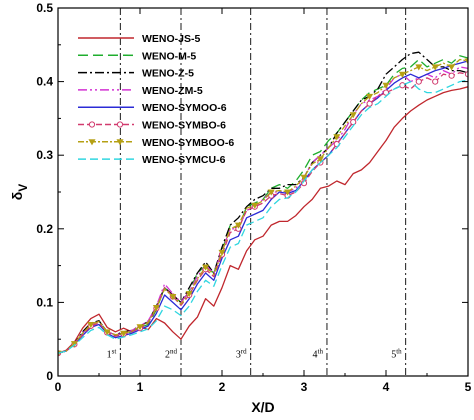 This screenshot has width=474, height=420. I want to click on legend-label: WENO-SYMBO-6, so click(184, 126).